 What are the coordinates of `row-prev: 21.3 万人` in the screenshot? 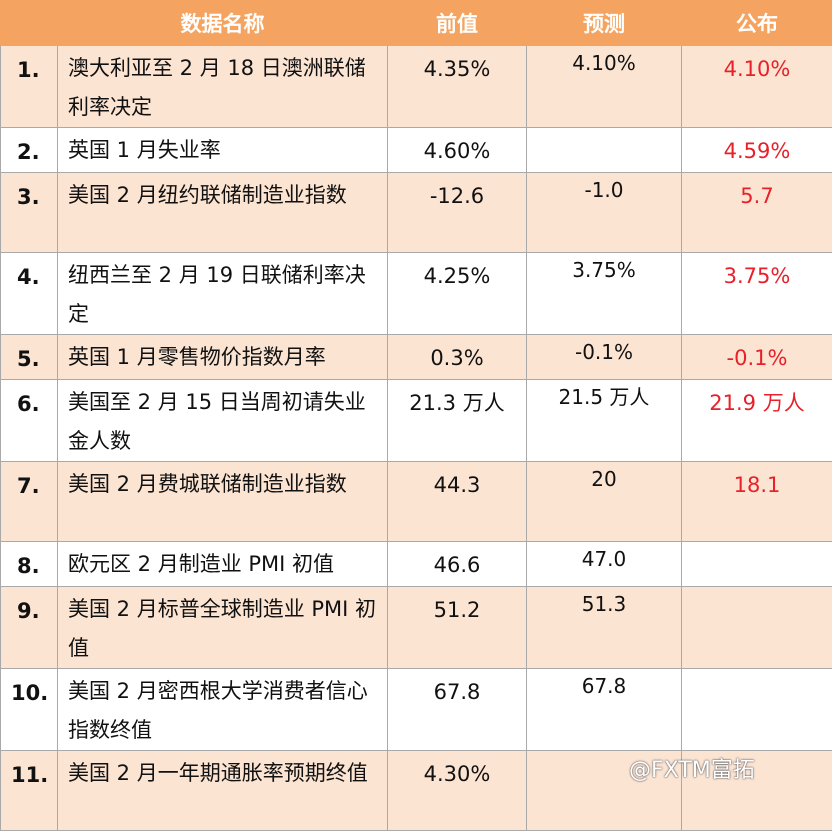 It's located at (457, 421).